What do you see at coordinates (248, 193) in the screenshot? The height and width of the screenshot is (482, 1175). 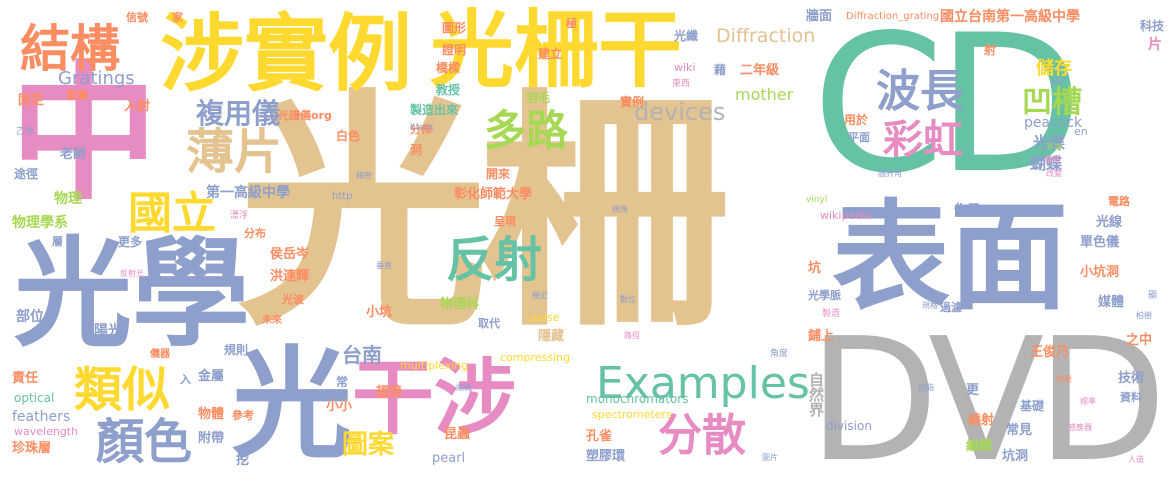 I see `cloud-word: 第一高級中學` at bounding box center [248, 193].